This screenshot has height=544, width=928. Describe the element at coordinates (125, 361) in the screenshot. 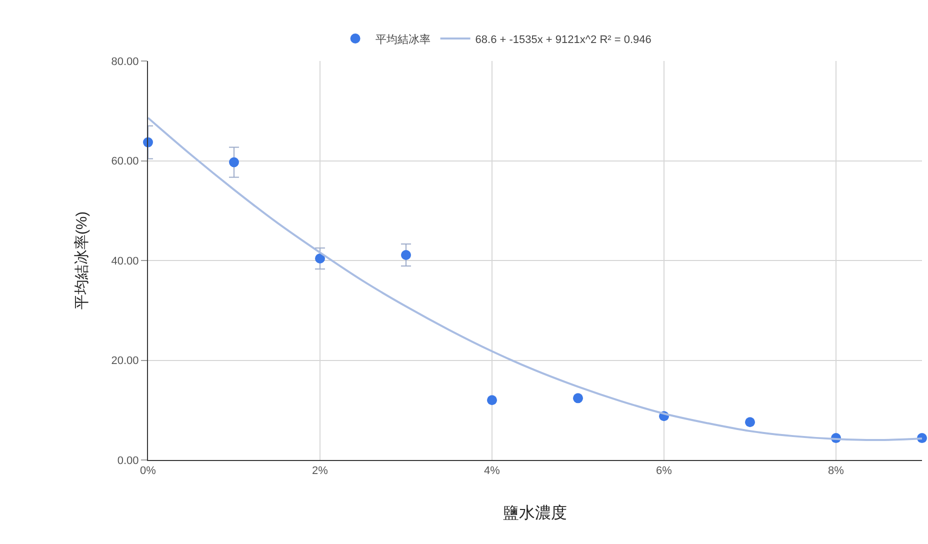

I see `y-tick-label: 20.00` at that location.